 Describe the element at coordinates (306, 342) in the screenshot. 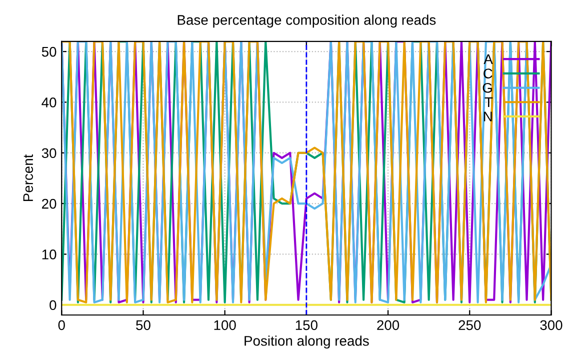

I see `x-axis-title: Position along reads` at that location.